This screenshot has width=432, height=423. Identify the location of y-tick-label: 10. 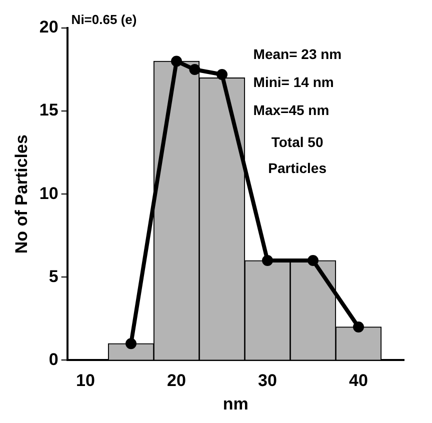
(48, 193).